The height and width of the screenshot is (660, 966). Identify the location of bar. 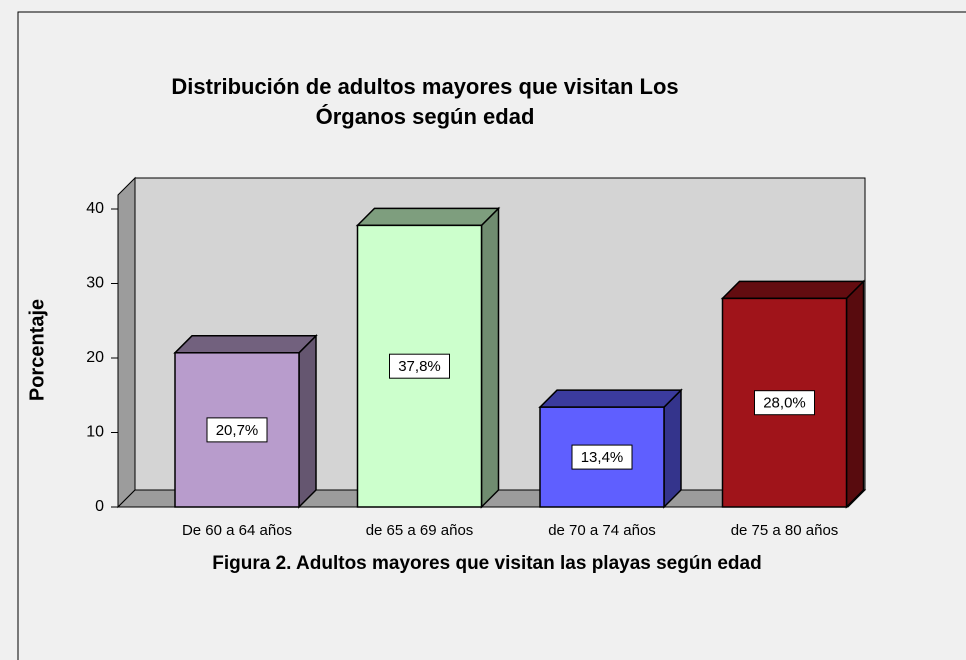
(602, 457).